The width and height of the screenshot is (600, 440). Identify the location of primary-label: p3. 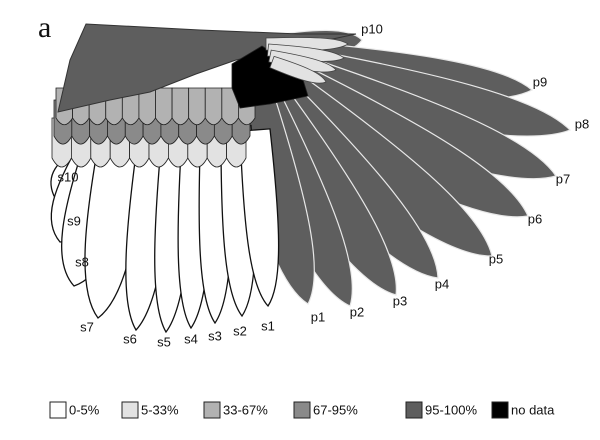
(400, 300).